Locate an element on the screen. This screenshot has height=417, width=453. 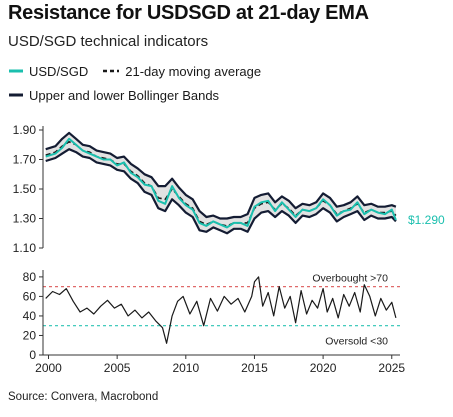
legend-row-2: Upper and lower Bollinger Bands is located at coordinates (113, 95).